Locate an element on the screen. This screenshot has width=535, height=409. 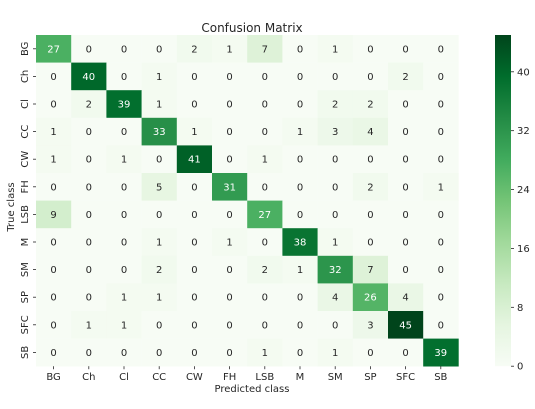
x-tick-label: FH is located at coordinates (229, 377).